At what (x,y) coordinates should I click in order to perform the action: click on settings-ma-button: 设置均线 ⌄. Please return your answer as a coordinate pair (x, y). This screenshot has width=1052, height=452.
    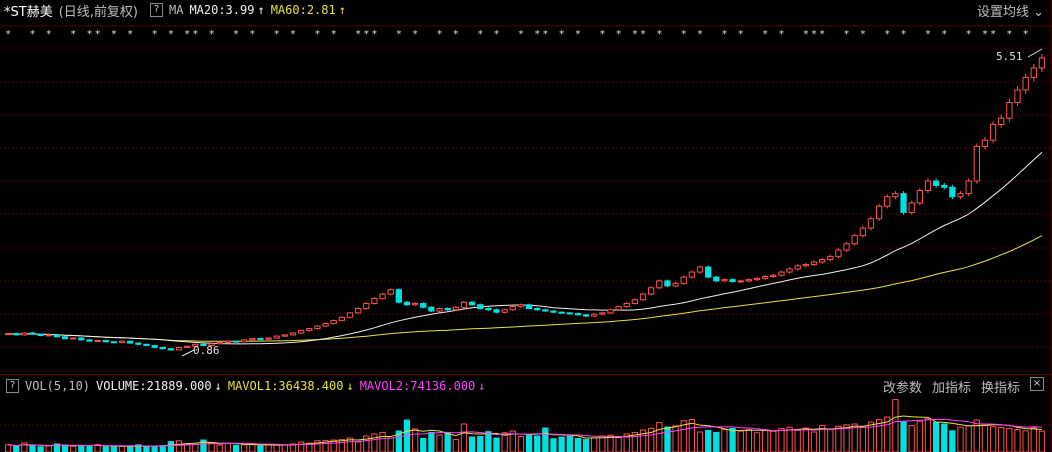
    Looking at the image, I should click on (1010, 10).